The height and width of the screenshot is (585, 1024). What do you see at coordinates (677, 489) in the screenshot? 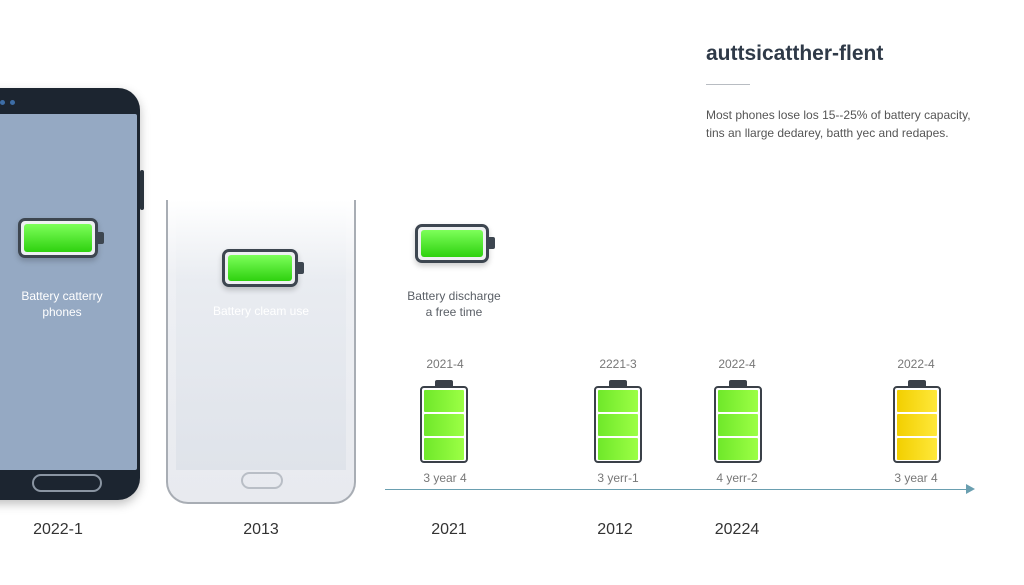
I see `timeline-axis` at bounding box center [677, 489].